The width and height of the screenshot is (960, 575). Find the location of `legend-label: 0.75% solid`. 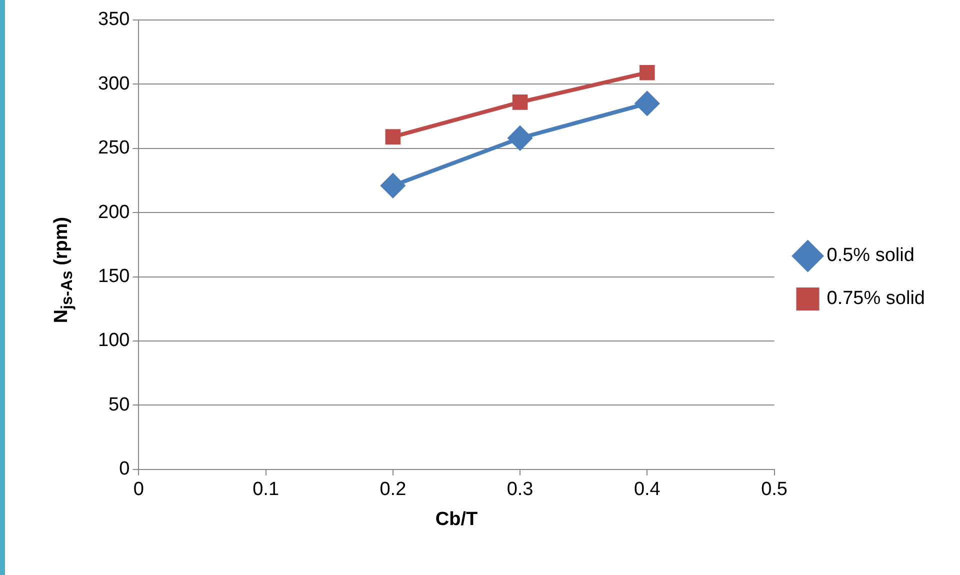

legend-label: 0.75% solid is located at coordinates (876, 299).